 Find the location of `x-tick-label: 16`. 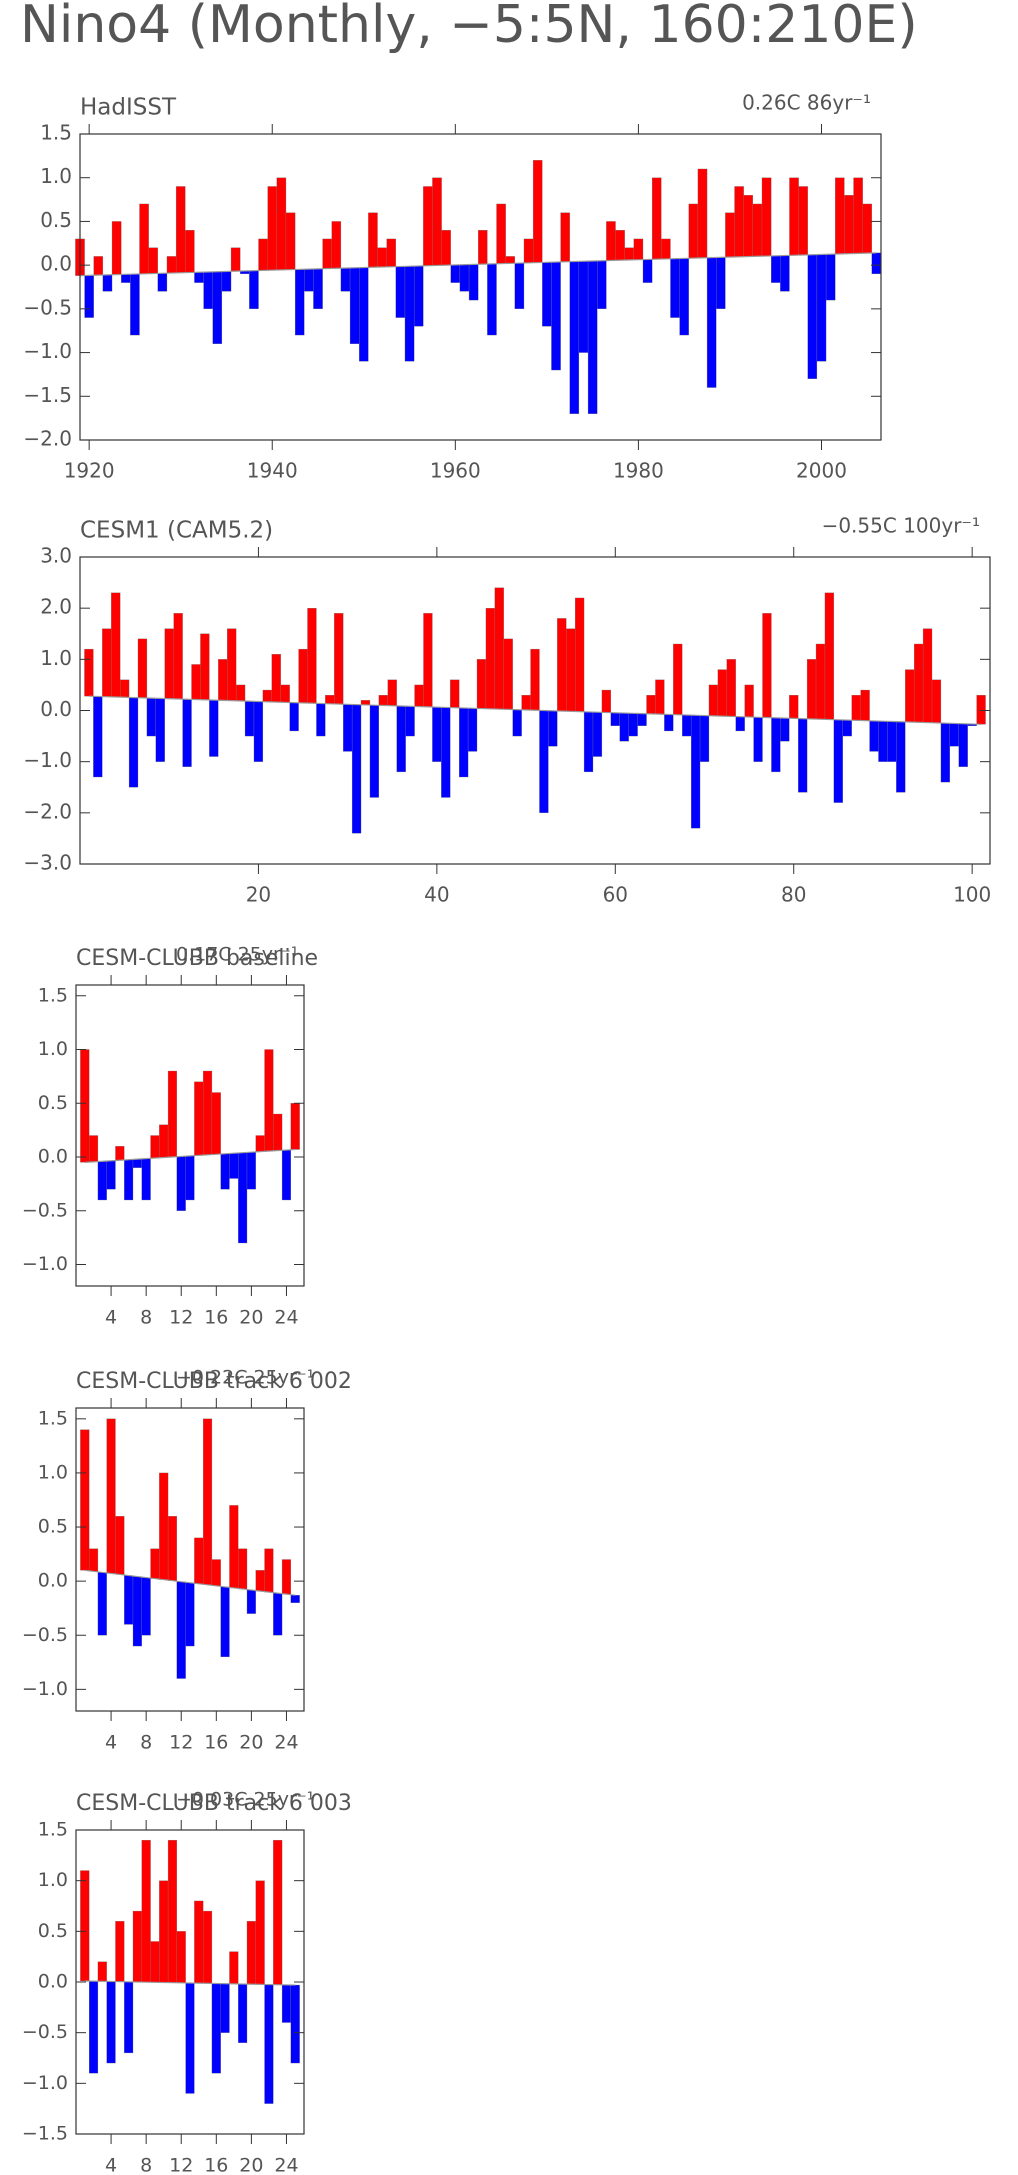

x-tick-label: 16 is located at coordinates (216, 2165).